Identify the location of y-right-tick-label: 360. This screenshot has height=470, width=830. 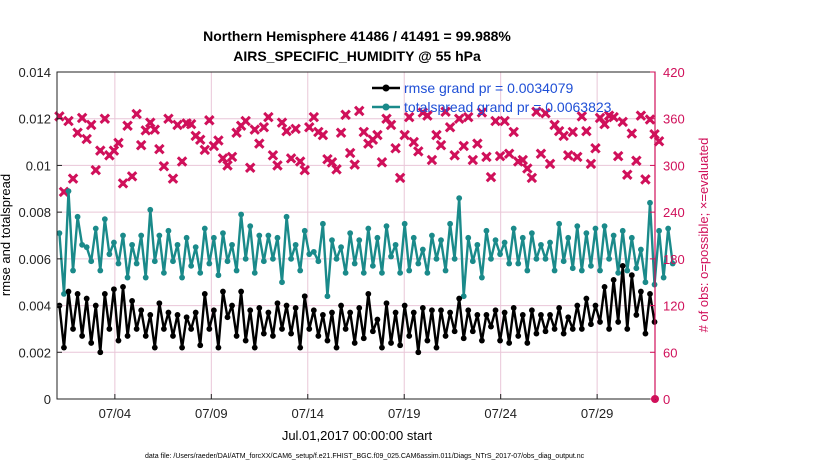
(674, 119).